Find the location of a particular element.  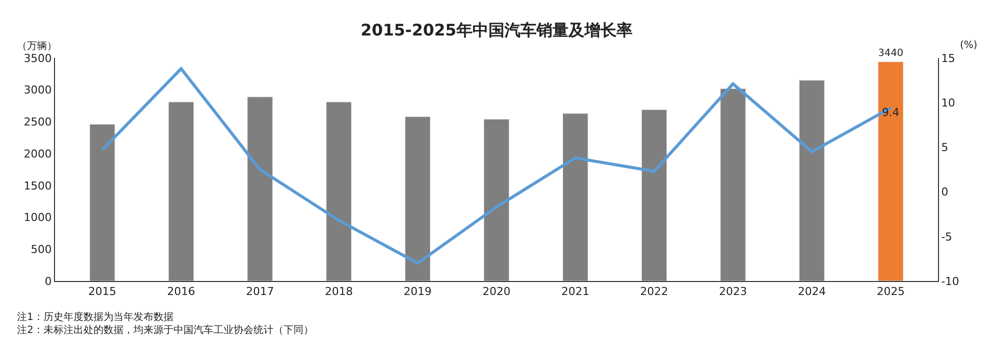

y2-tick-label: 5 is located at coordinates (944, 147).